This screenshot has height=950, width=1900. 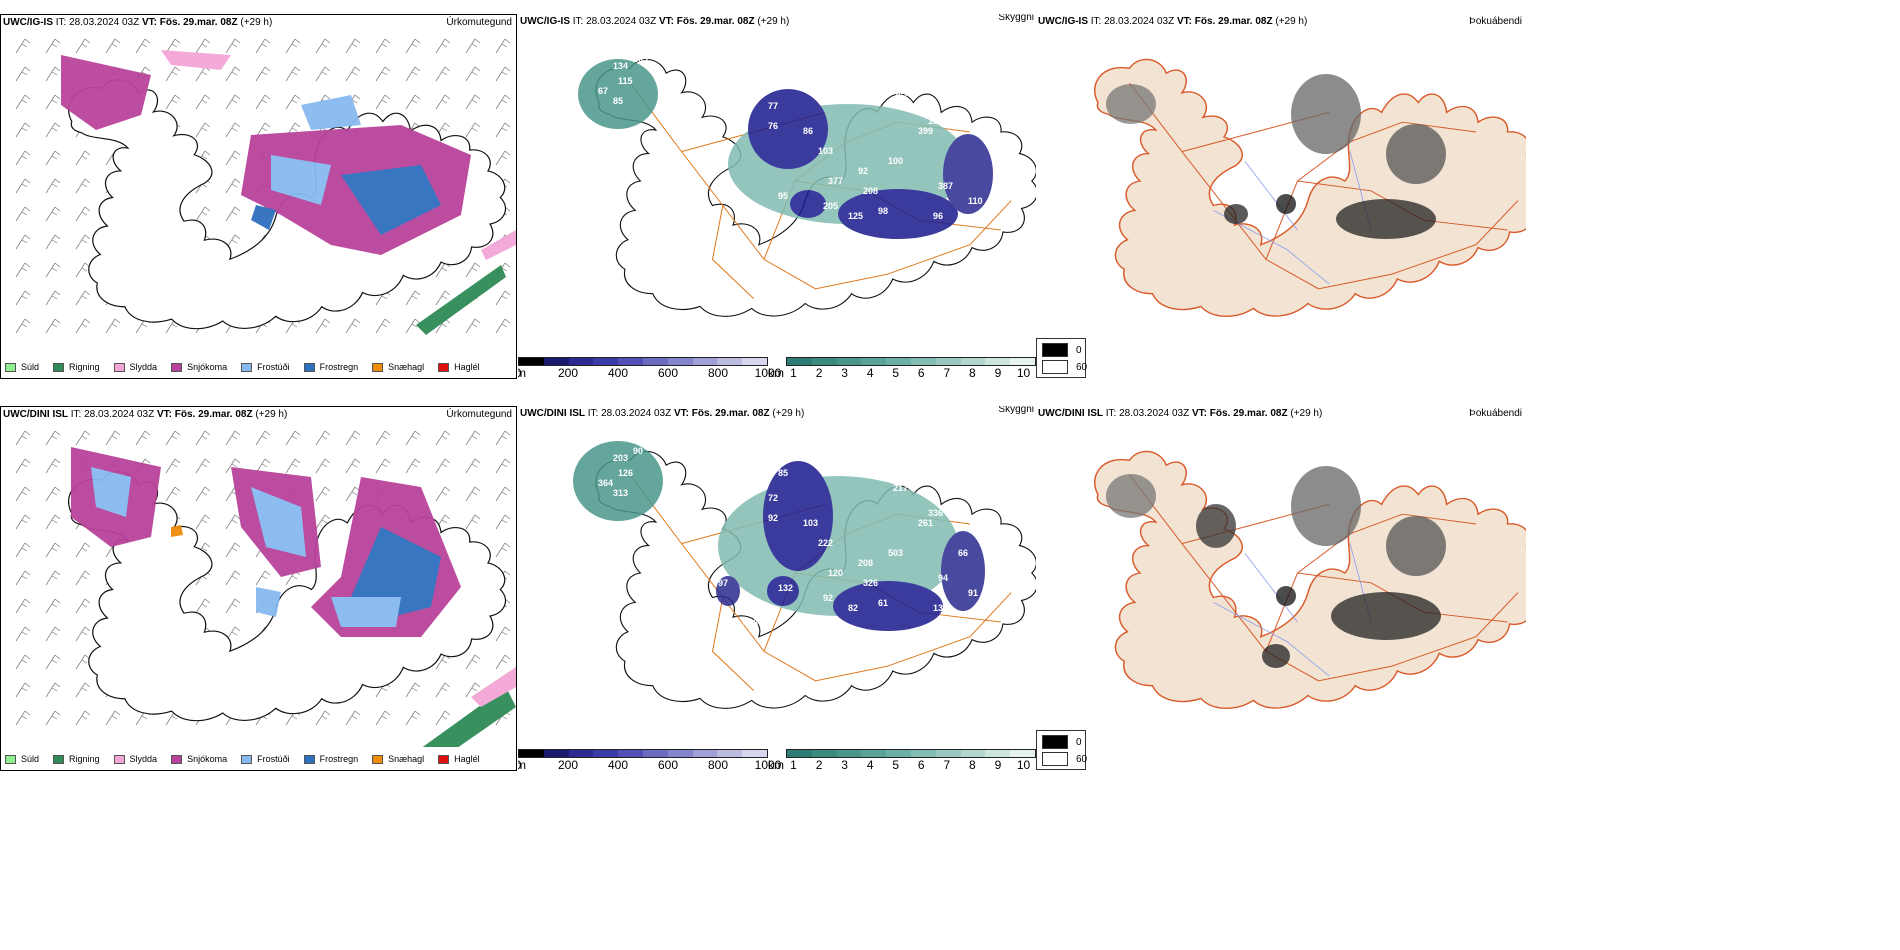 What do you see at coordinates (773, 106) in the screenshot?
I see `visibility-label: 77` at bounding box center [773, 106].